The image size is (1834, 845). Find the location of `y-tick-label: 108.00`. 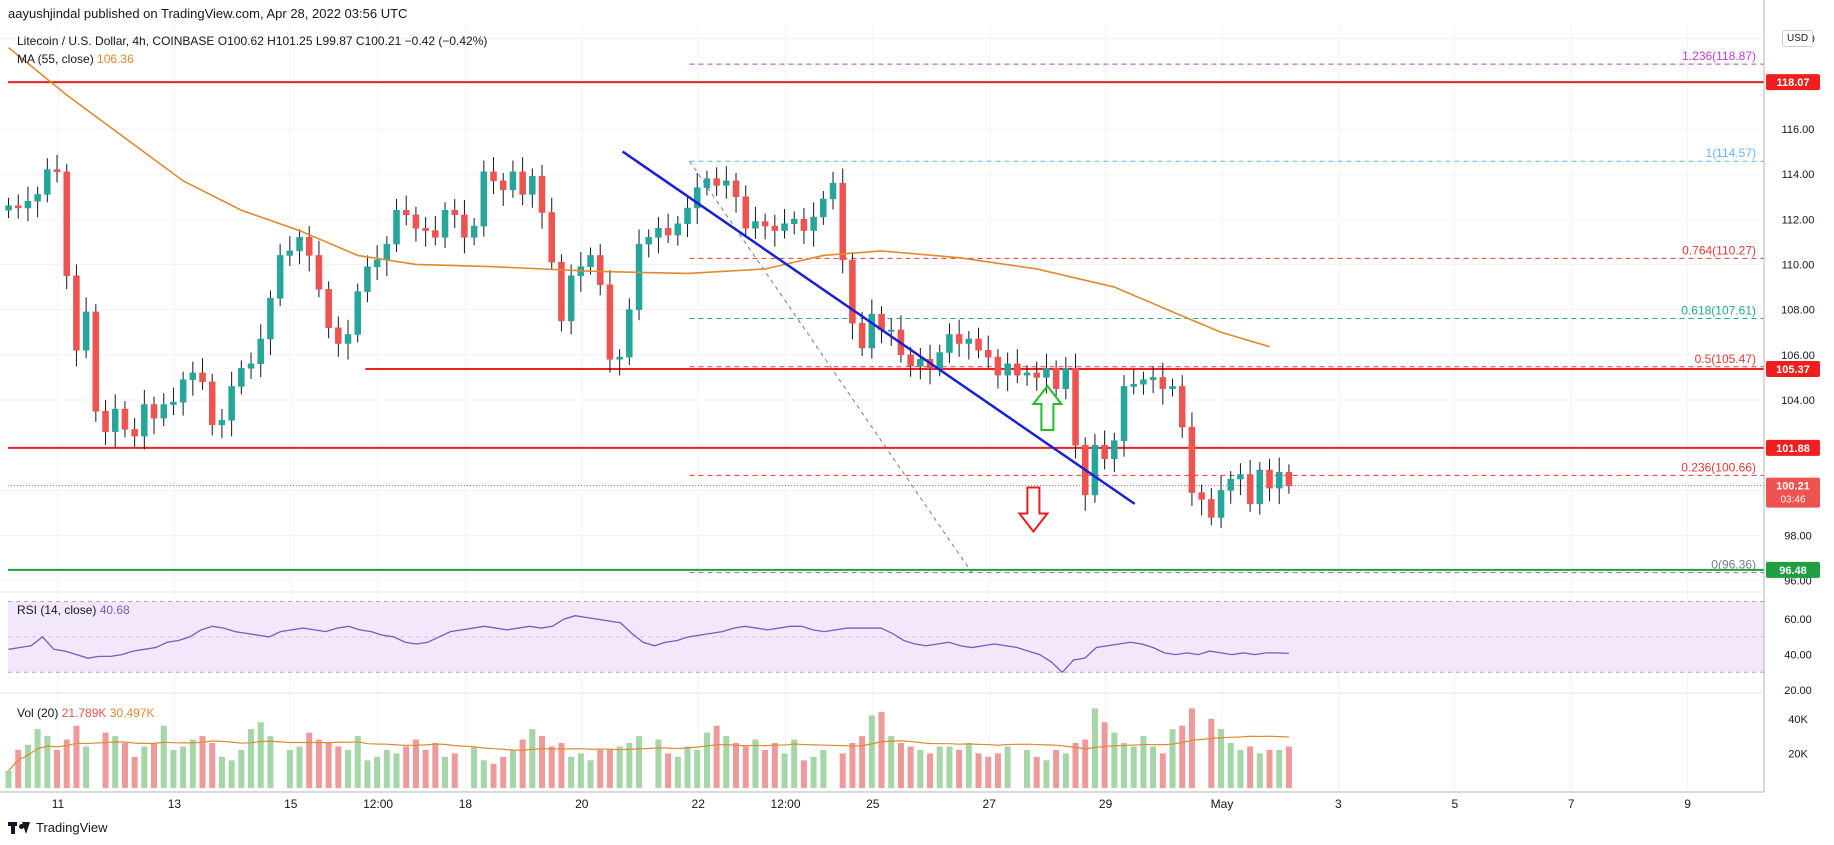

y-tick-label: 108.00 is located at coordinates (1798, 311).